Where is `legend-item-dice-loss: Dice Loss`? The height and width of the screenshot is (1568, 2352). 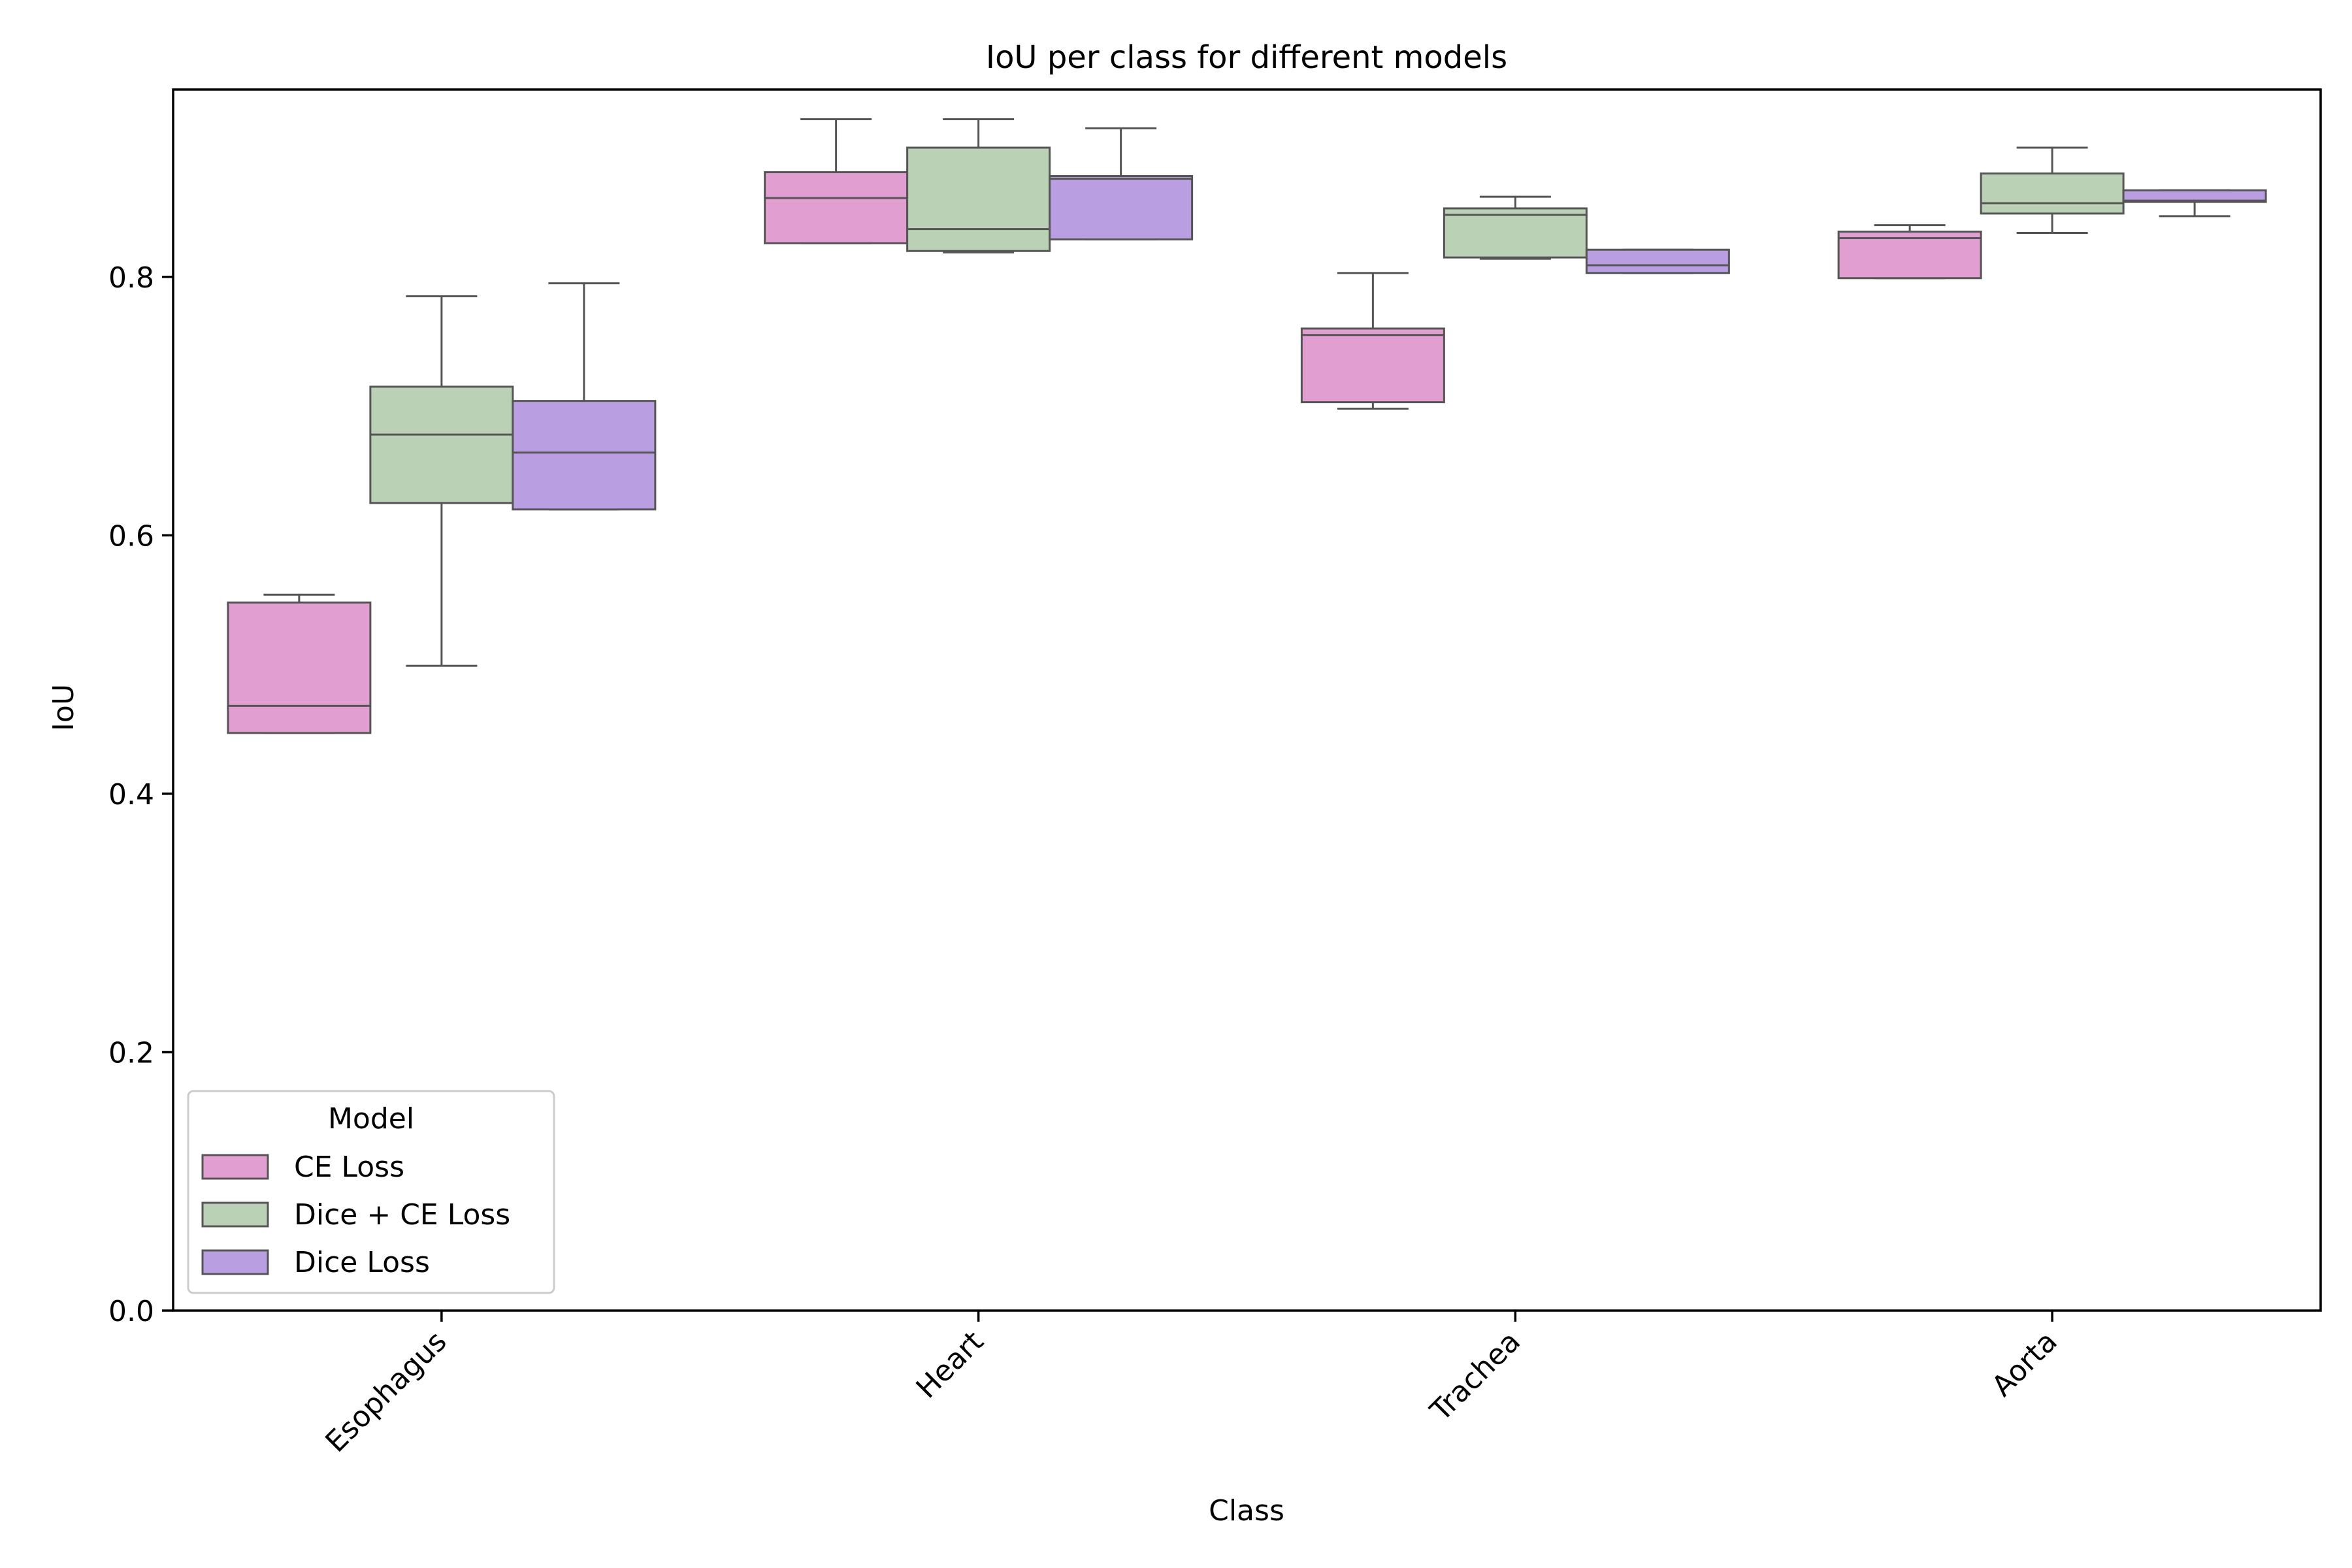
legend-item-dice-loss: Dice Loss is located at coordinates (315, 1262).